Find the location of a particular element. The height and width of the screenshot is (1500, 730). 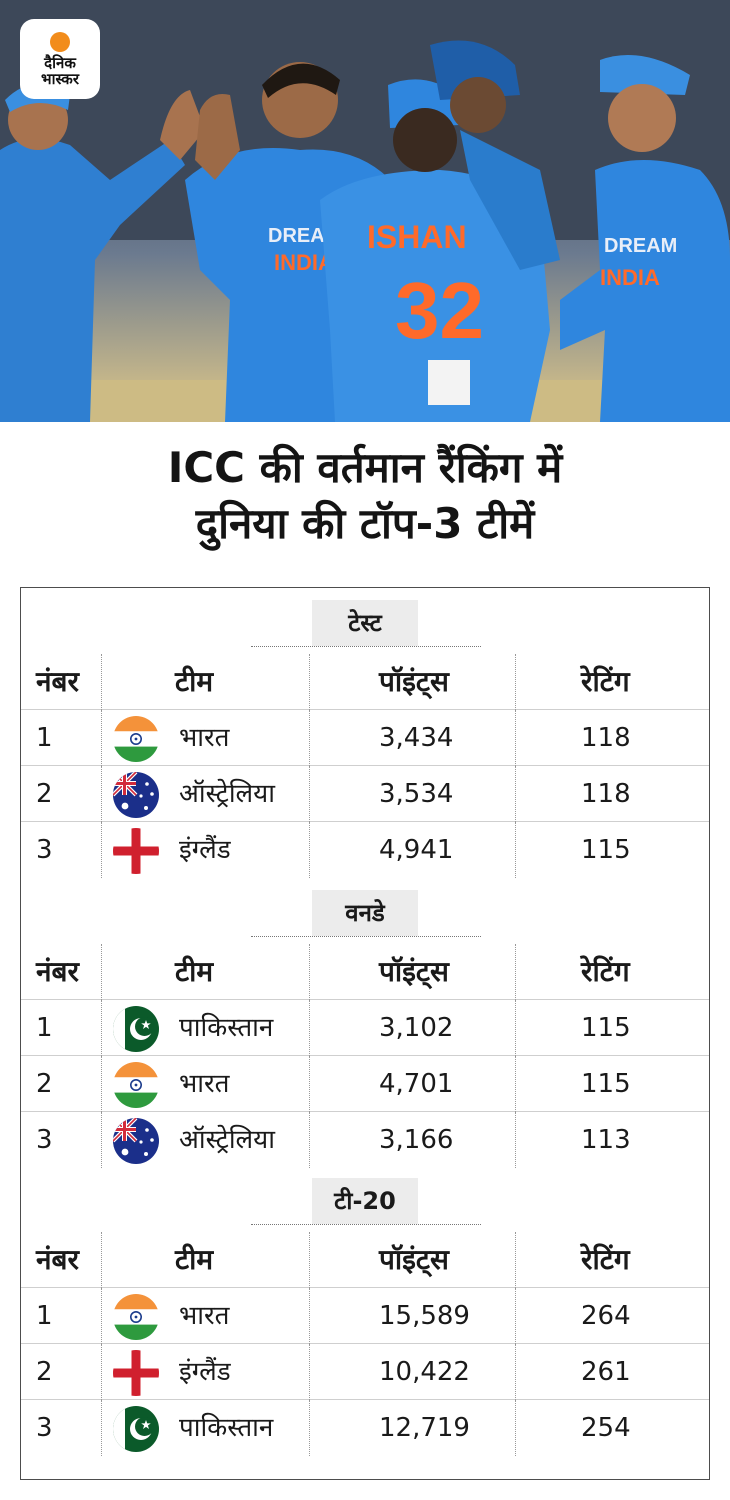

jersey-chest-text-2: INDIA is located at coordinates (304, 262).